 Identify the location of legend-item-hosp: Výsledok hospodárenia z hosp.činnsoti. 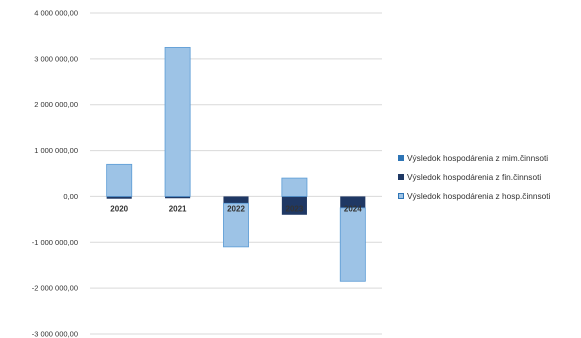
(474, 195).